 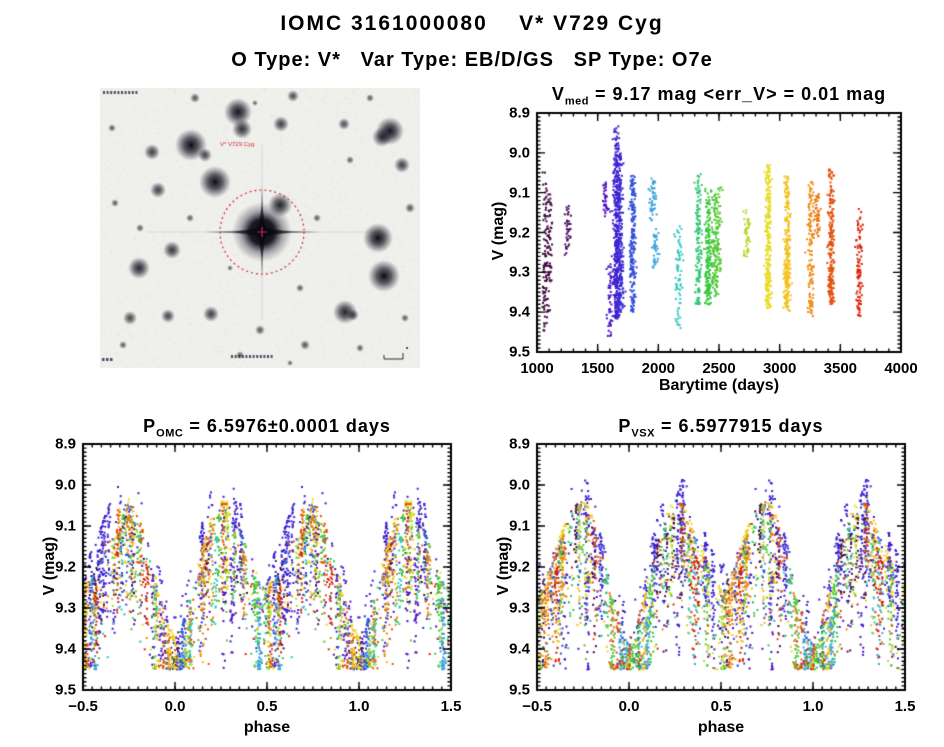 What do you see at coordinates (840, 368) in the screenshot?
I see `x-tick-label: 3500` at bounding box center [840, 368].